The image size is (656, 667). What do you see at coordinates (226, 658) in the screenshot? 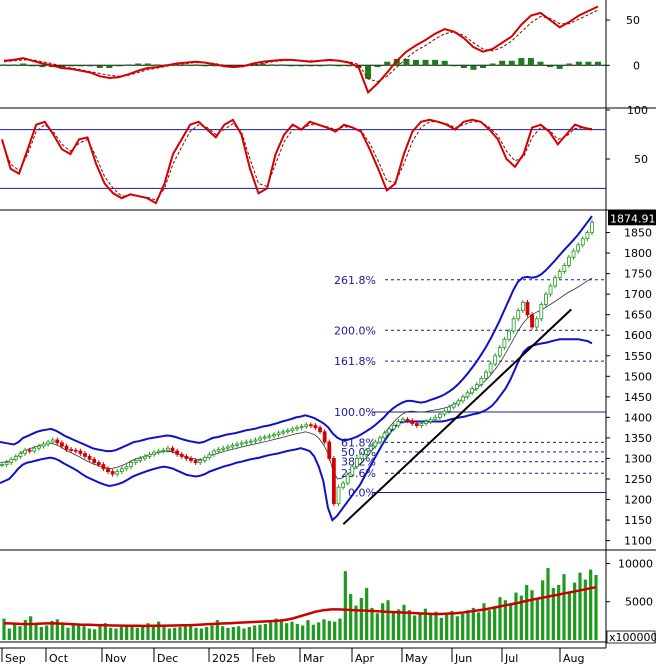
I see `x-axis-tick-label: 2025` at bounding box center [226, 658].